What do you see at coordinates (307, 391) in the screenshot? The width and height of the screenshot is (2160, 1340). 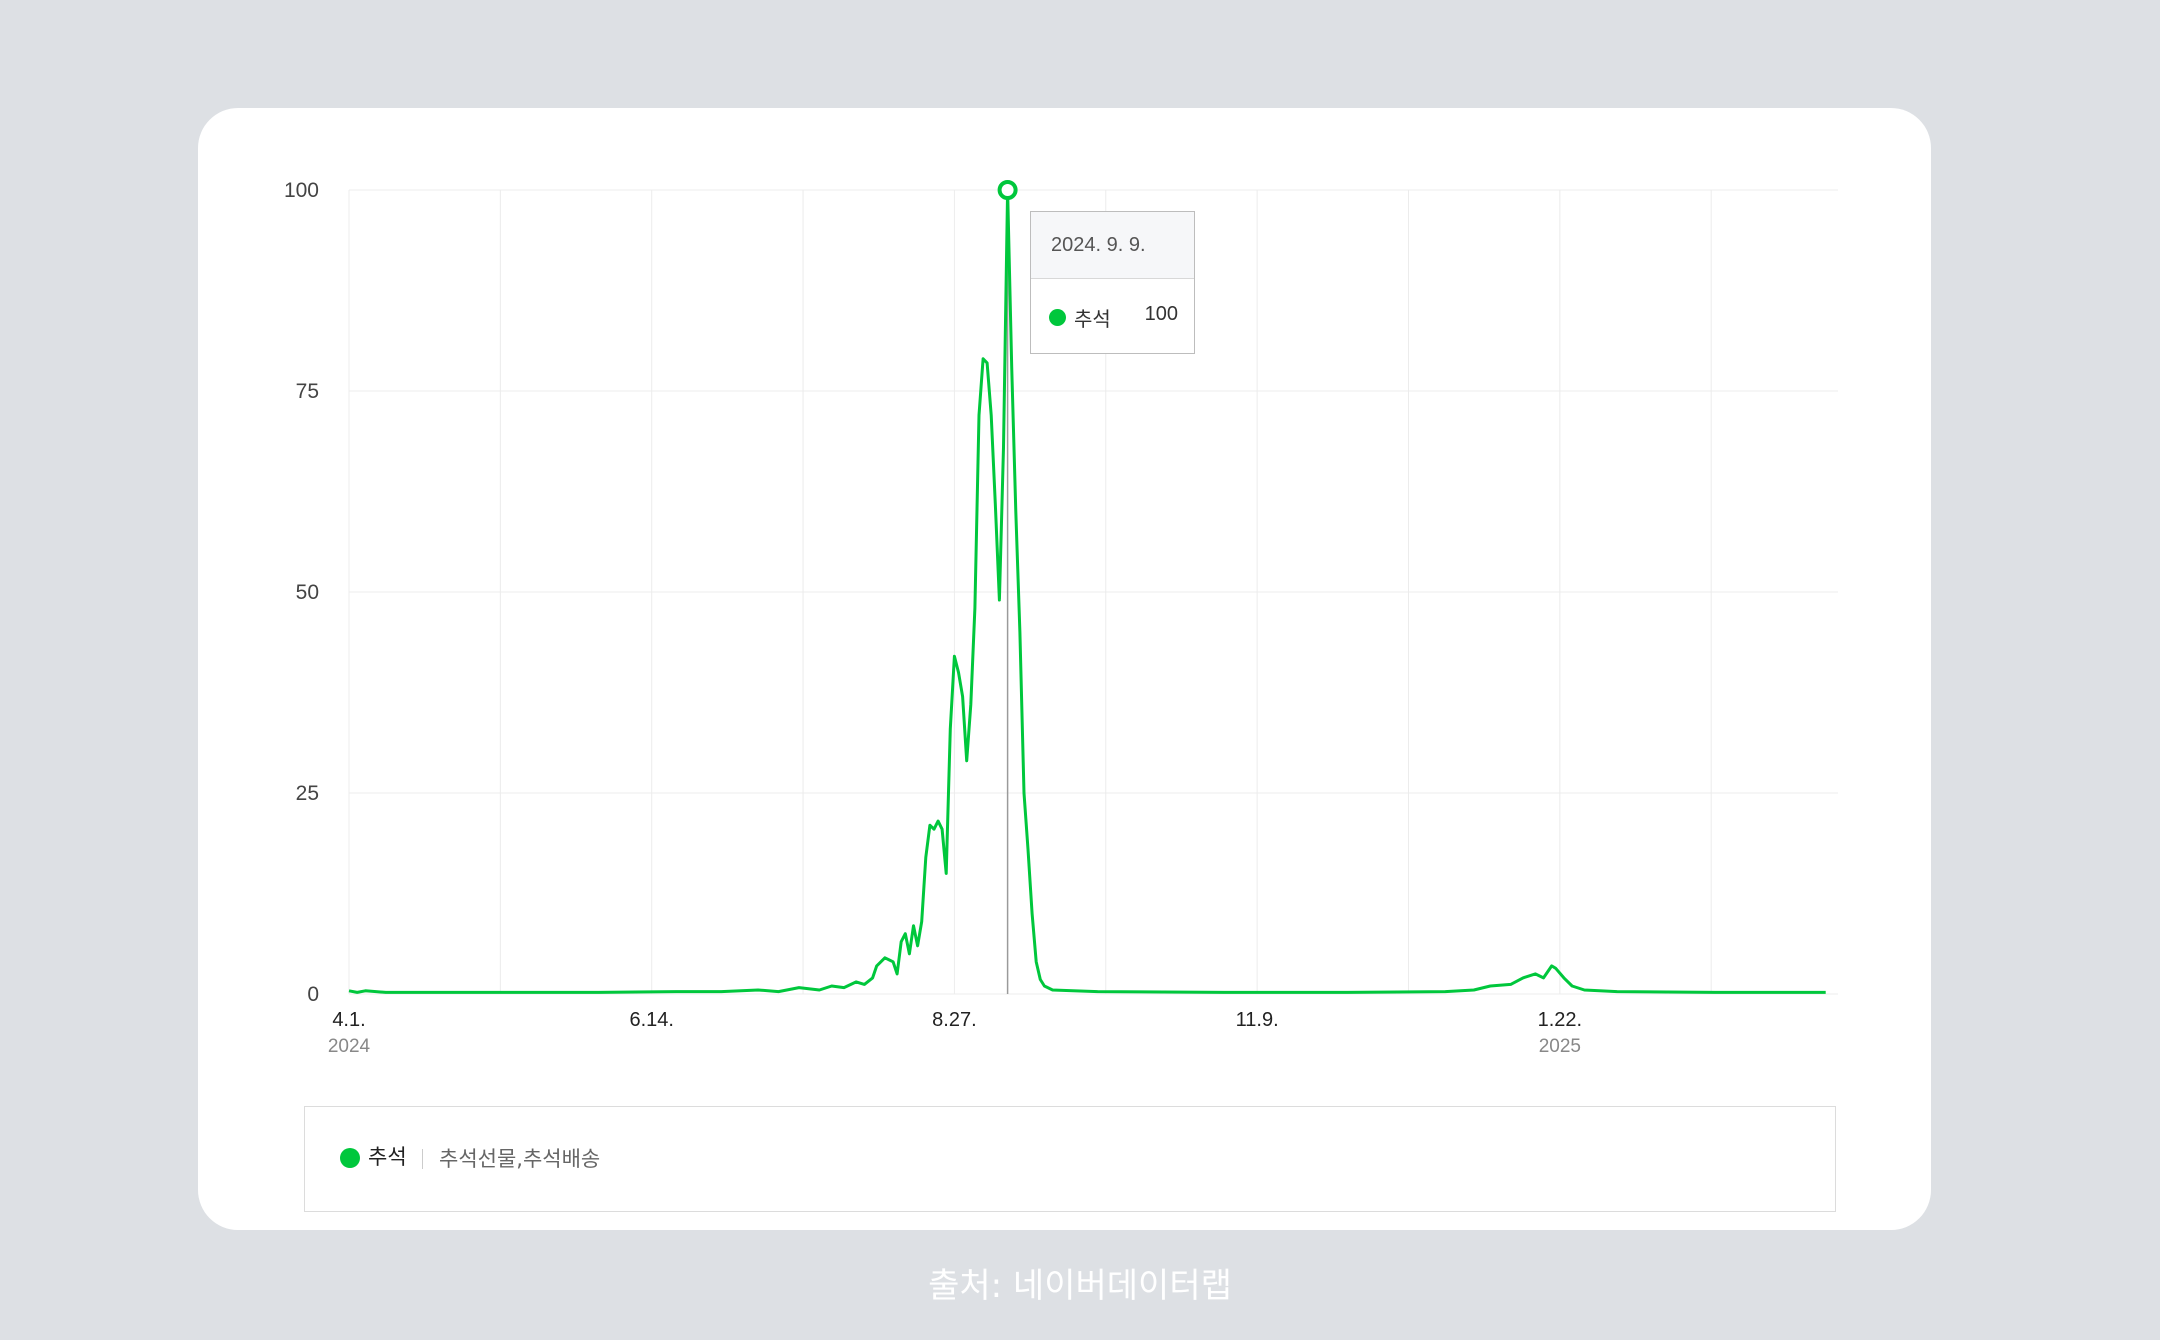 I see `y-tick-label: 75` at bounding box center [307, 391].